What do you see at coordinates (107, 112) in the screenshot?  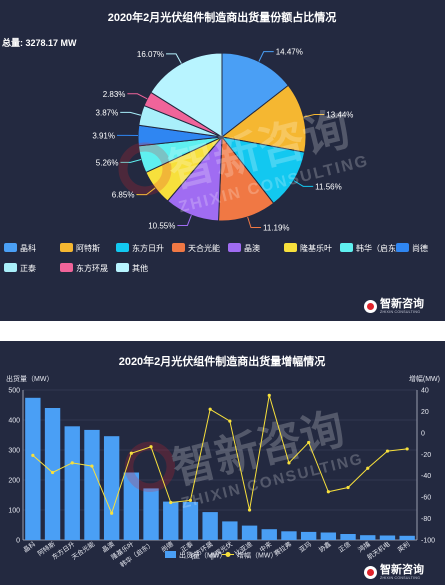 I see `pie-data-label-8: 3.87%` at bounding box center [107, 112].